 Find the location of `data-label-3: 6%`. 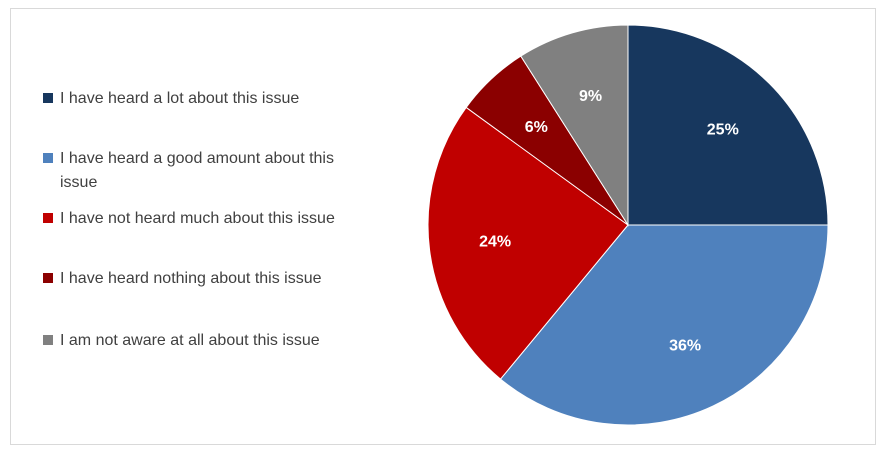

data-label-3: 6% is located at coordinates (536, 127).